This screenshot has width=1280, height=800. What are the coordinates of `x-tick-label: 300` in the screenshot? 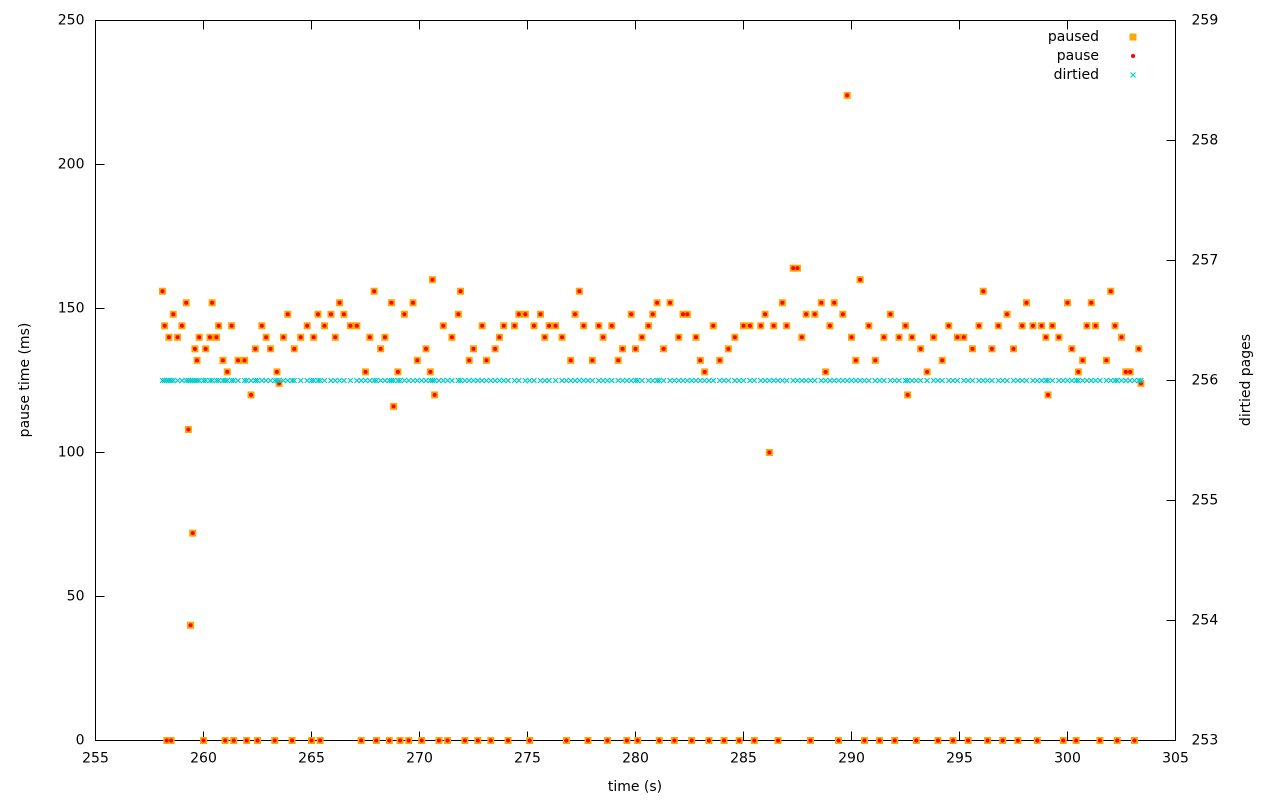 It's located at (1067, 759).